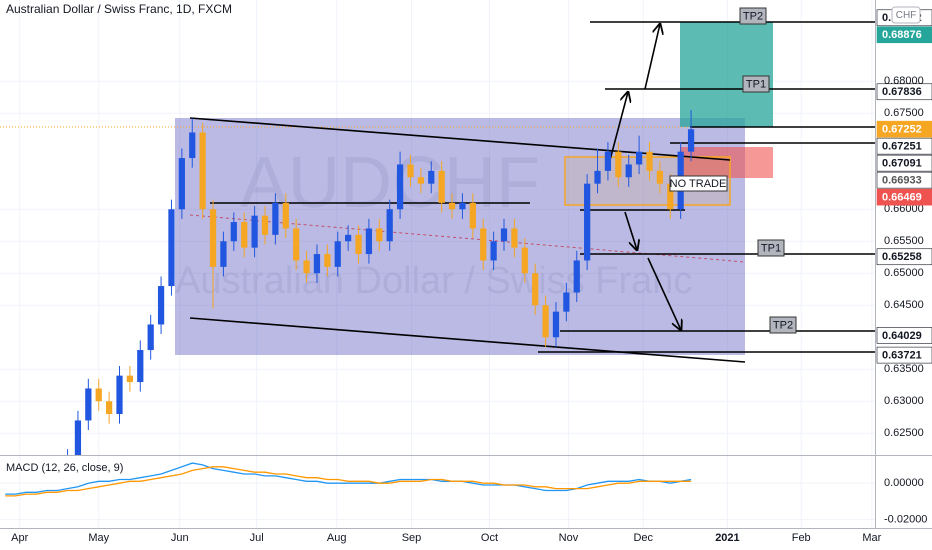 Image resolution: width=932 pixels, height=550 pixels. Describe the element at coordinates (904, 113) in the screenshot. I see `y-tick-label: 0.67500` at that location.